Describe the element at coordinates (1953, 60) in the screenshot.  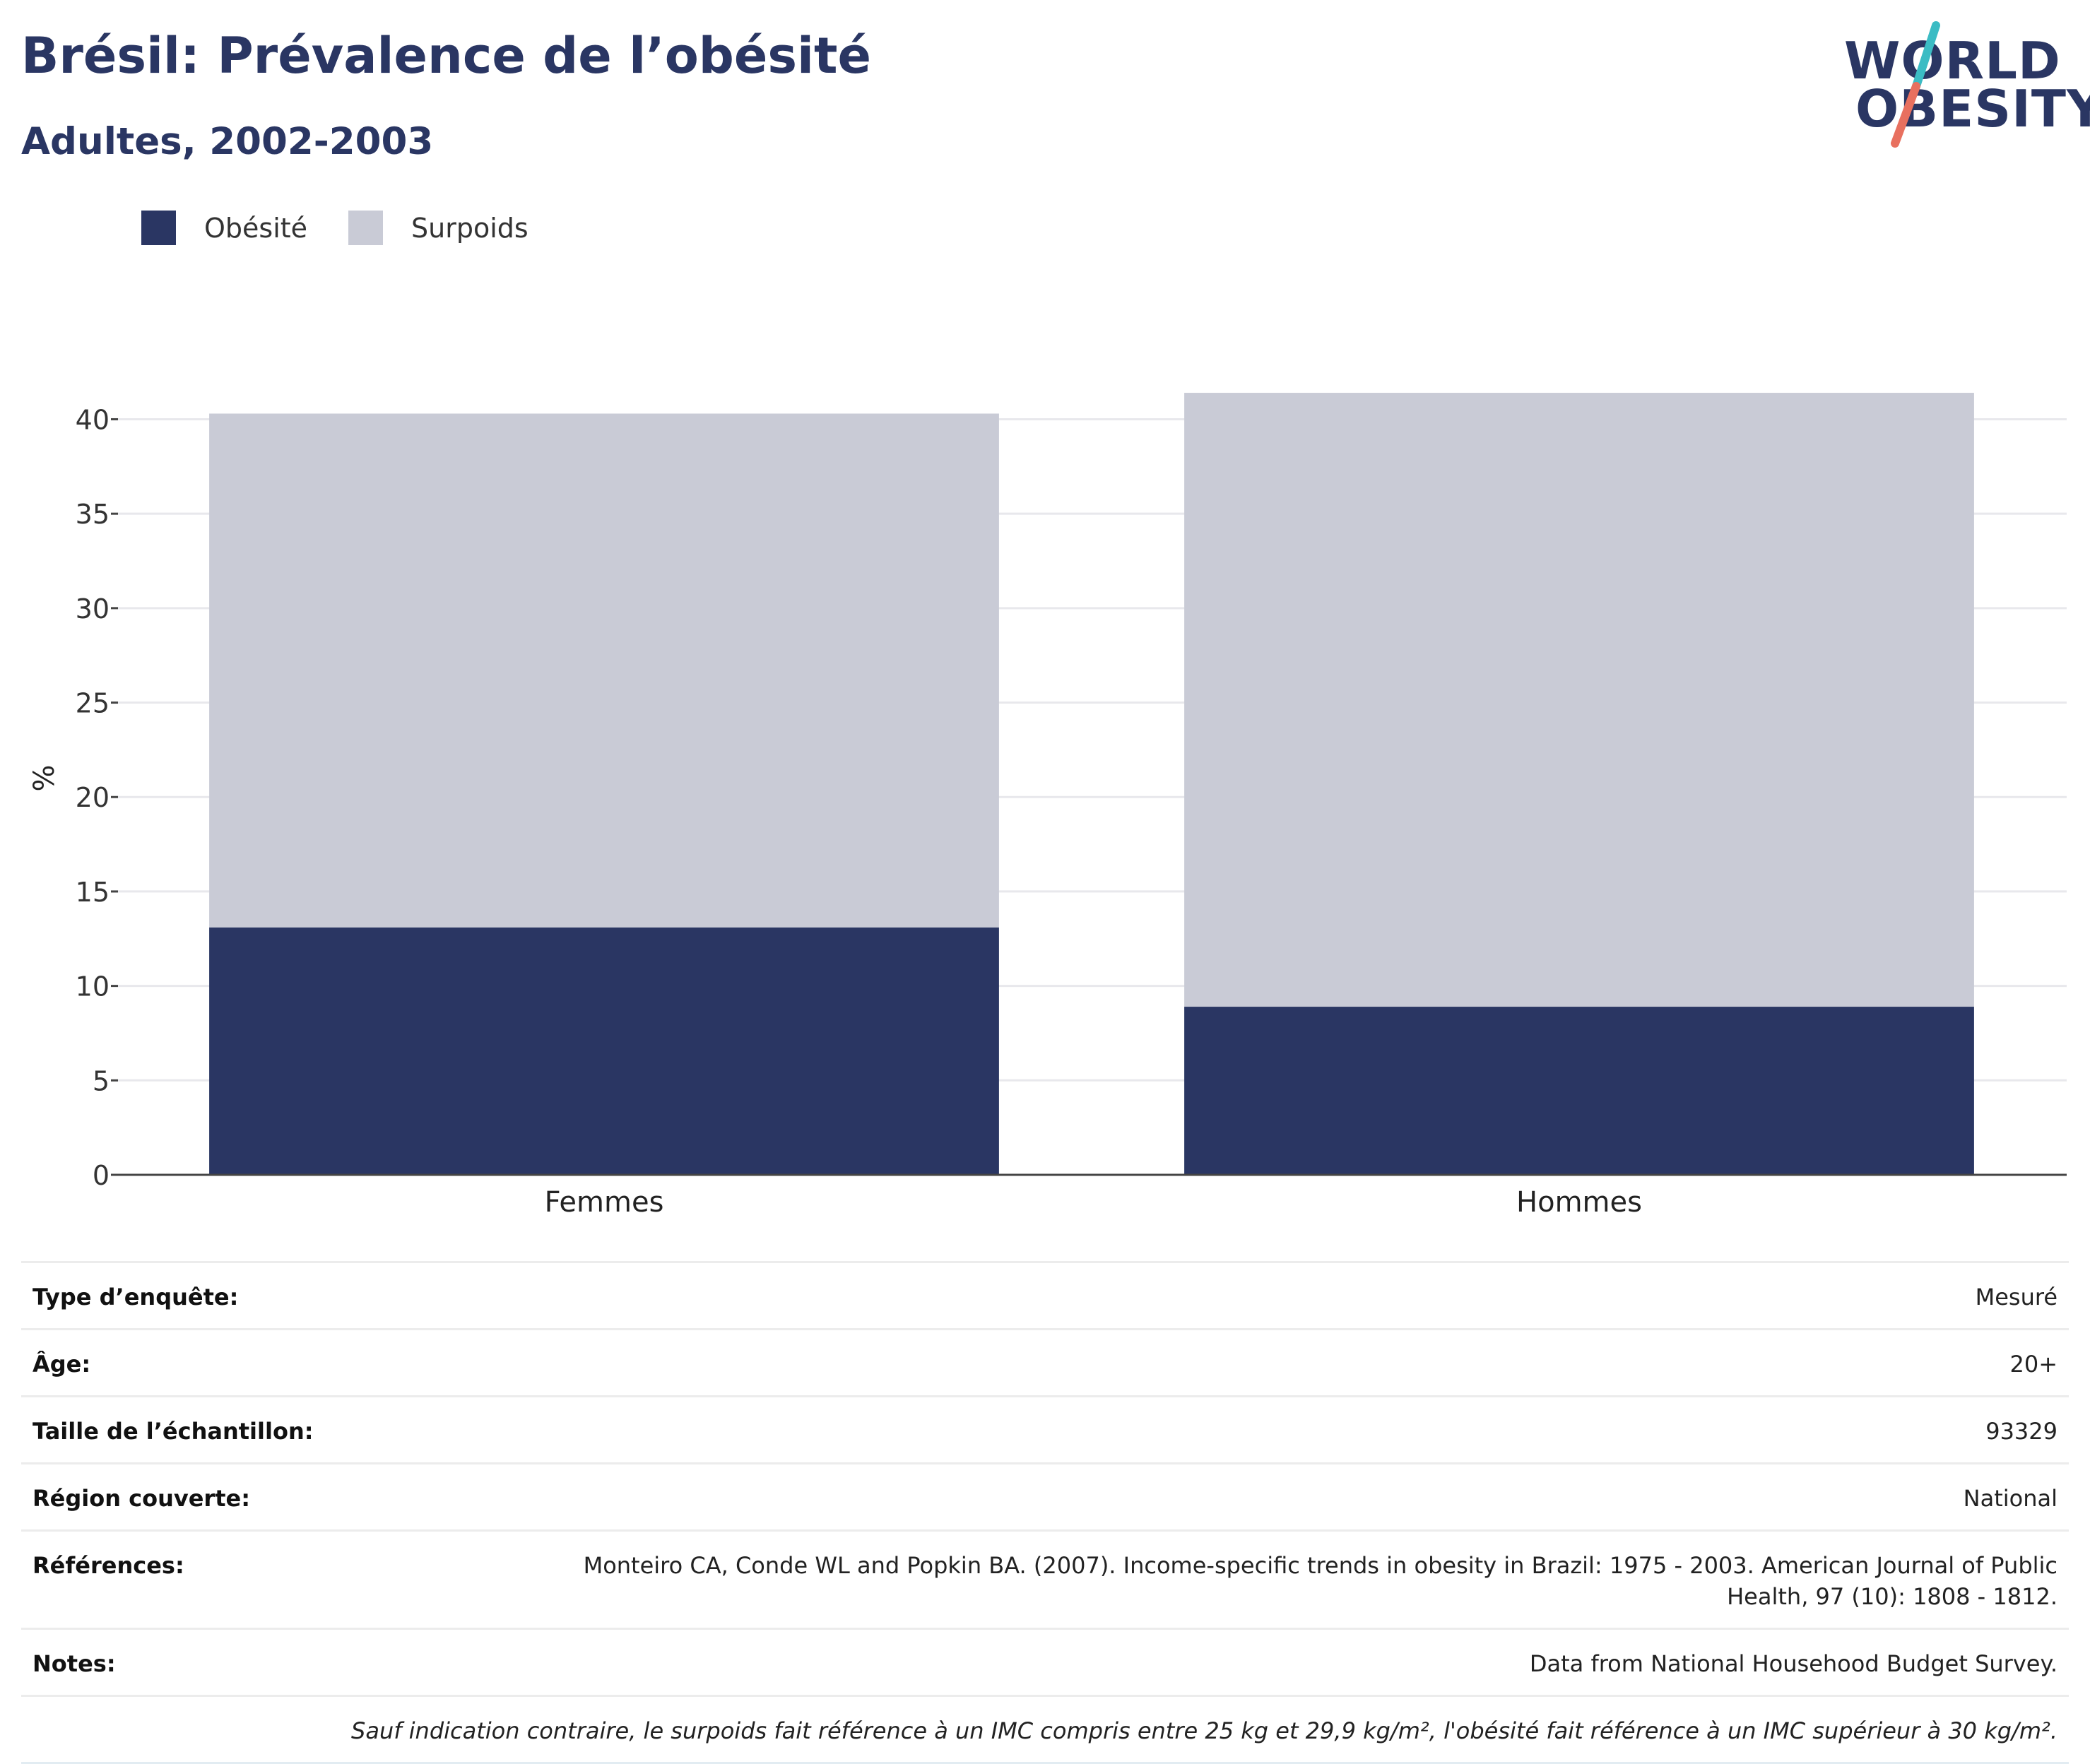
I see `logo-text-world: WORLD` at that location.